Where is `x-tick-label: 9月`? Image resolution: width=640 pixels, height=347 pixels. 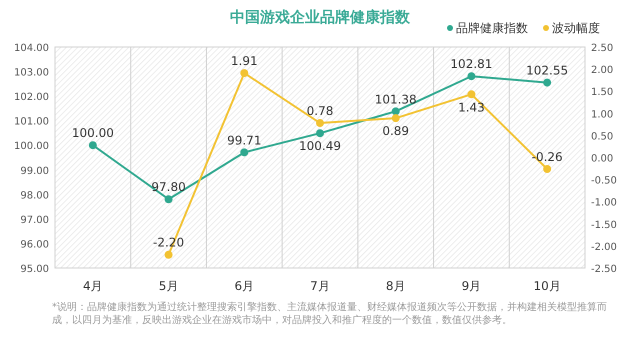 x-tick-label: 9月 is located at coordinates (472, 286).